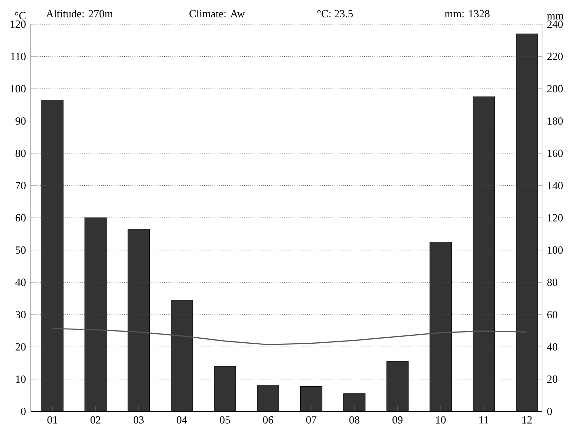 The height and width of the screenshot is (434, 574). I want to click on y-tick-label: 120, so click(18, 24).